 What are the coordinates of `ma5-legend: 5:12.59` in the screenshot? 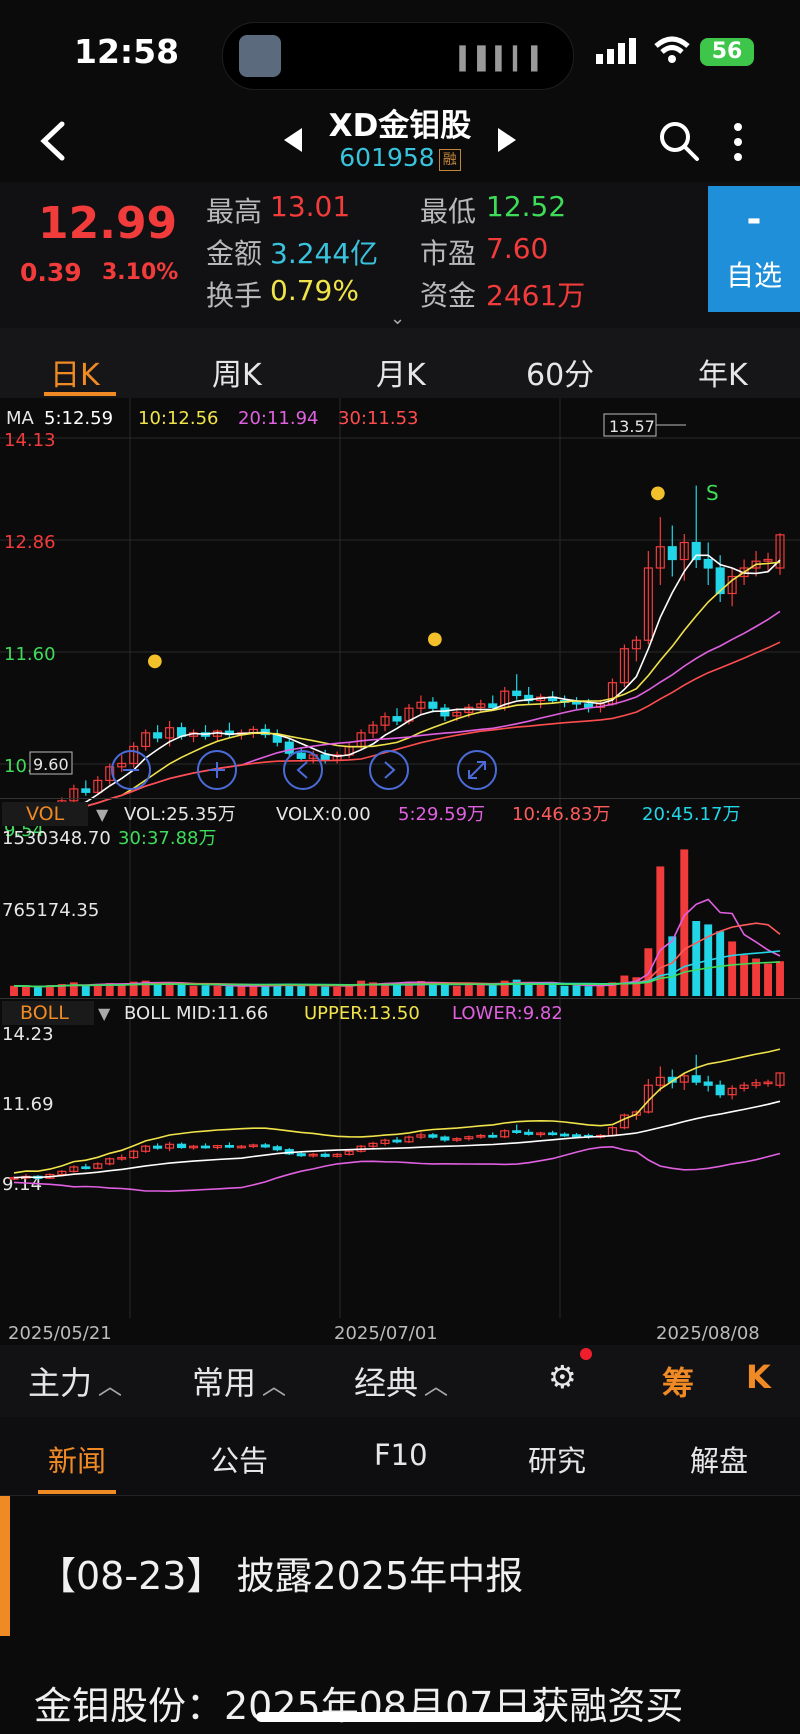 It's located at (78, 418).